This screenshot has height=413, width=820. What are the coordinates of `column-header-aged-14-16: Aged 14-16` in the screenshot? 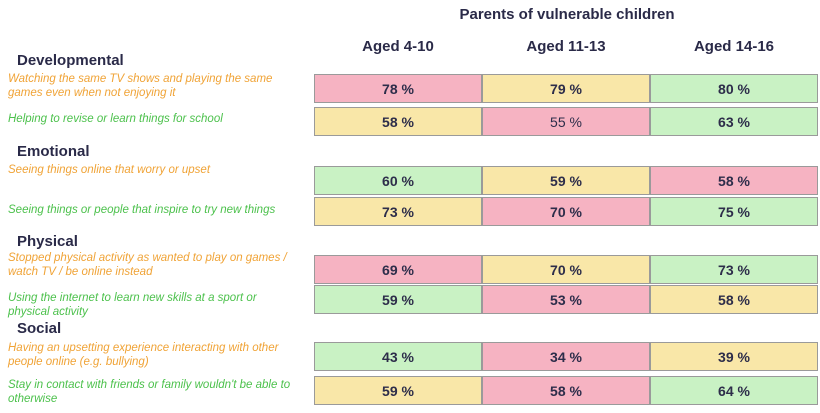 It's located at (734, 46).